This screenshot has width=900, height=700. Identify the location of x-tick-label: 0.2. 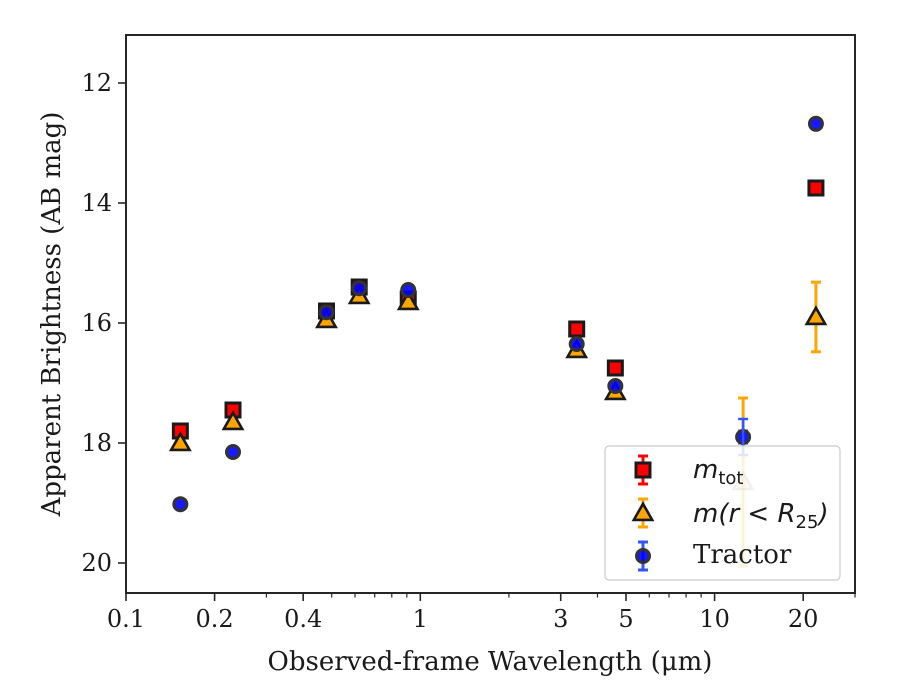
(215, 619).